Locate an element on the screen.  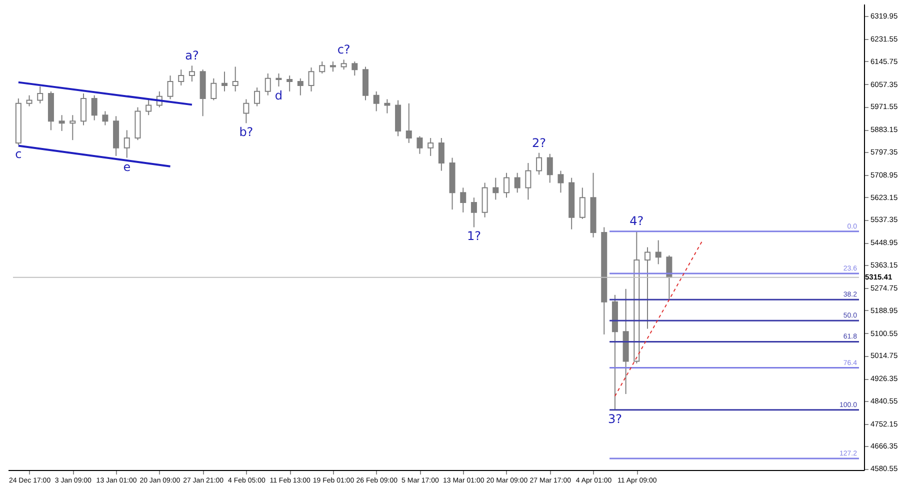
annotation: 4? is located at coordinates (637, 221).